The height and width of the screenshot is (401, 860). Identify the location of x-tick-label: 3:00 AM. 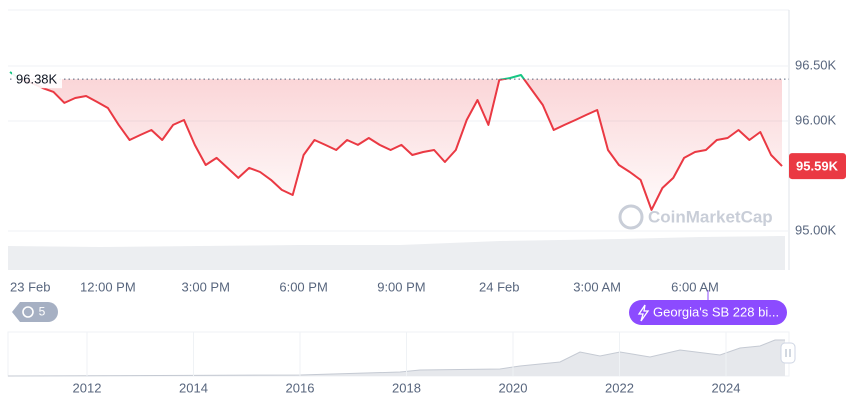
(597, 286).